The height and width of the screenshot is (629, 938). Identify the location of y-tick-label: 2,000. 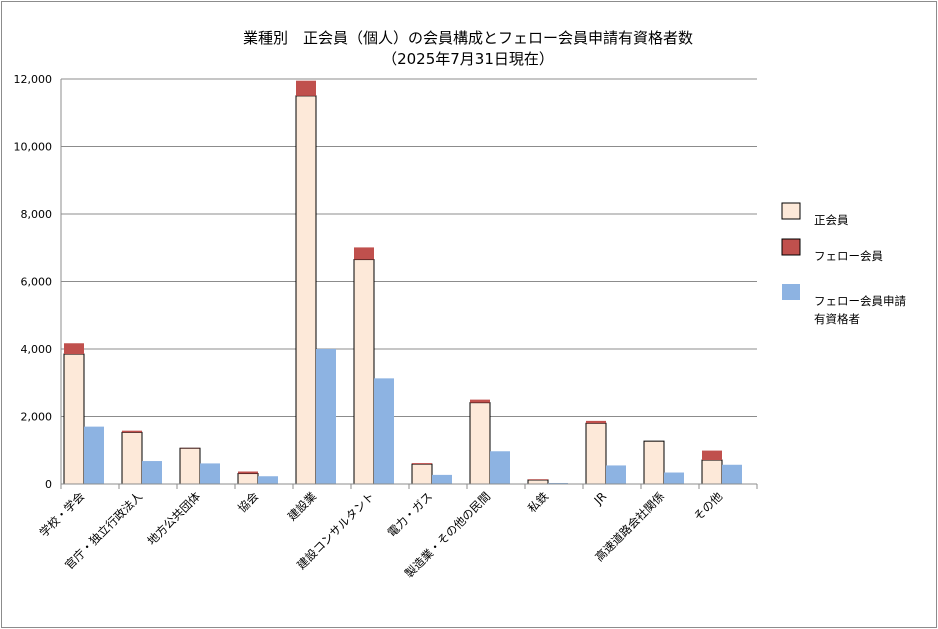
(37, 417).